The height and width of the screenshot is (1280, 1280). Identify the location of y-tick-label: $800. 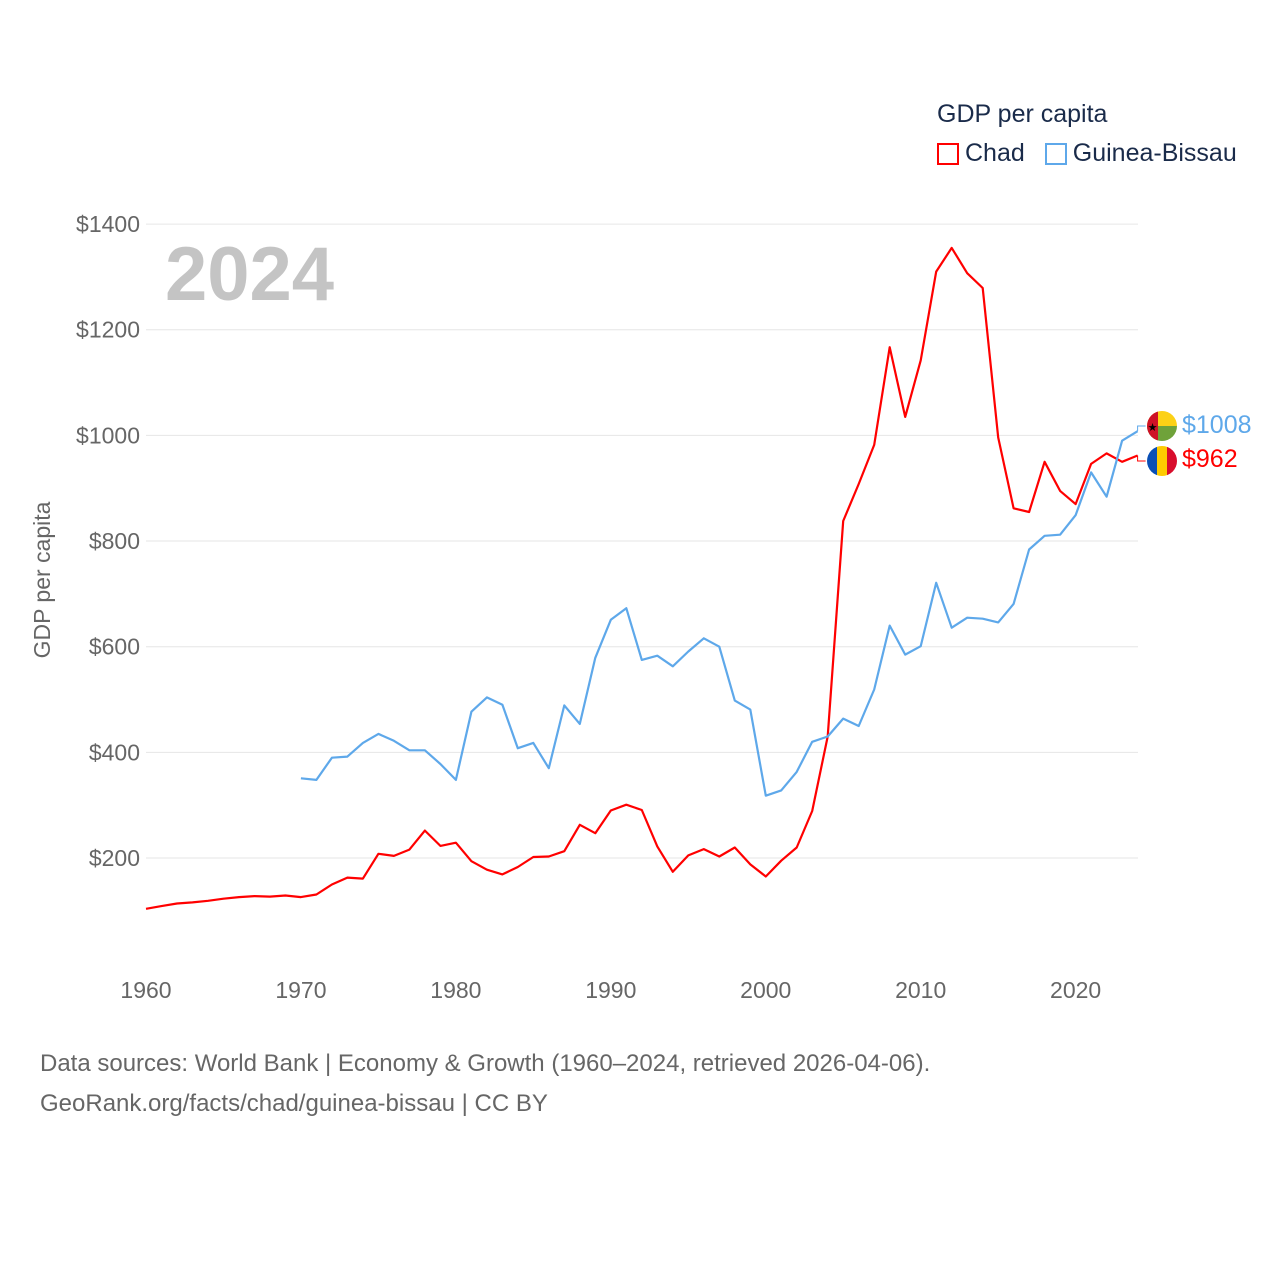
(114, 541).